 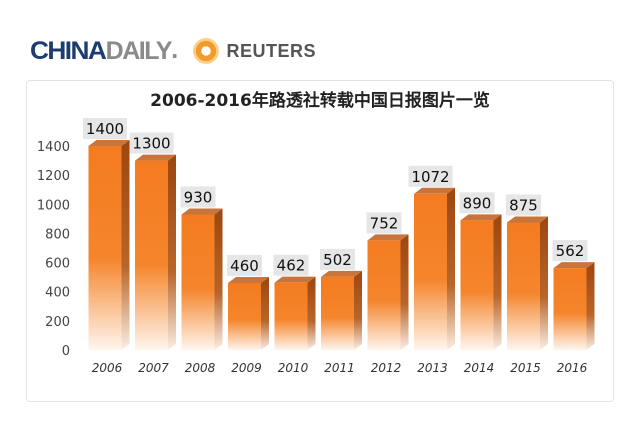 I want to click on data-label: 1300, so click(x=151, y=144).